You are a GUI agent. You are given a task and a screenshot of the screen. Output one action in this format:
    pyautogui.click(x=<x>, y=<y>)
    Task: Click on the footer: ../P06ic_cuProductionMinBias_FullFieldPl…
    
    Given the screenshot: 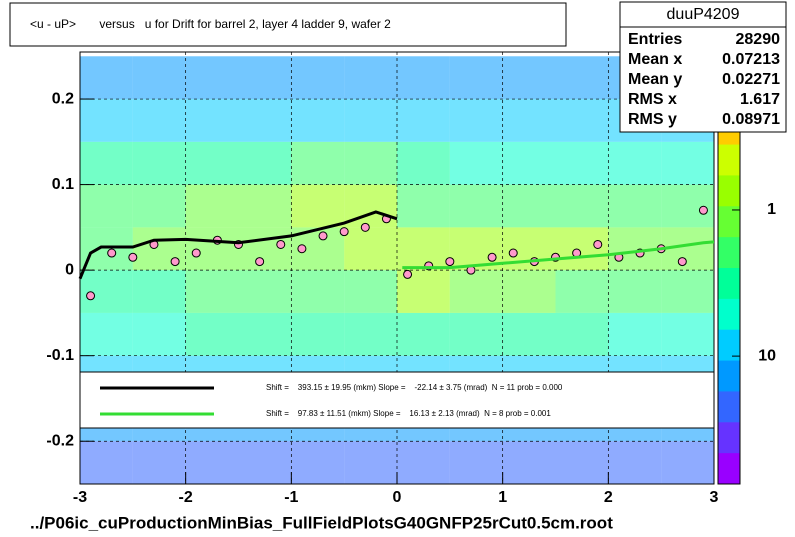 What is the action you would take?
    pyautogui.click(x=321, y=522)
    